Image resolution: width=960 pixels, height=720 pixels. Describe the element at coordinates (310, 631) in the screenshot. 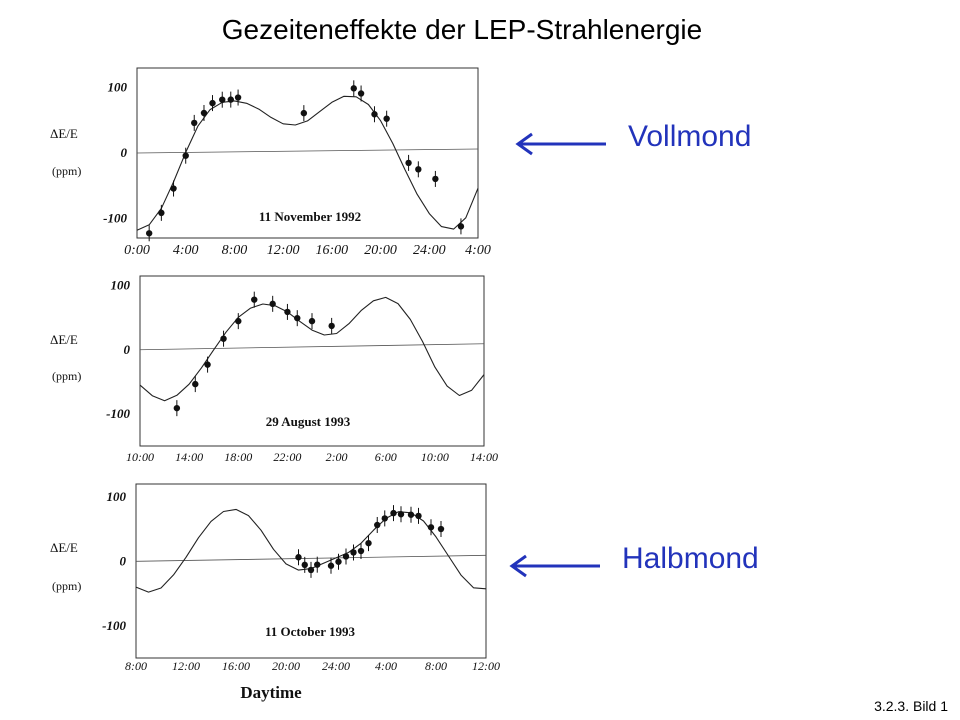

I see `chart-date-label: 11 October 1993` at that location.